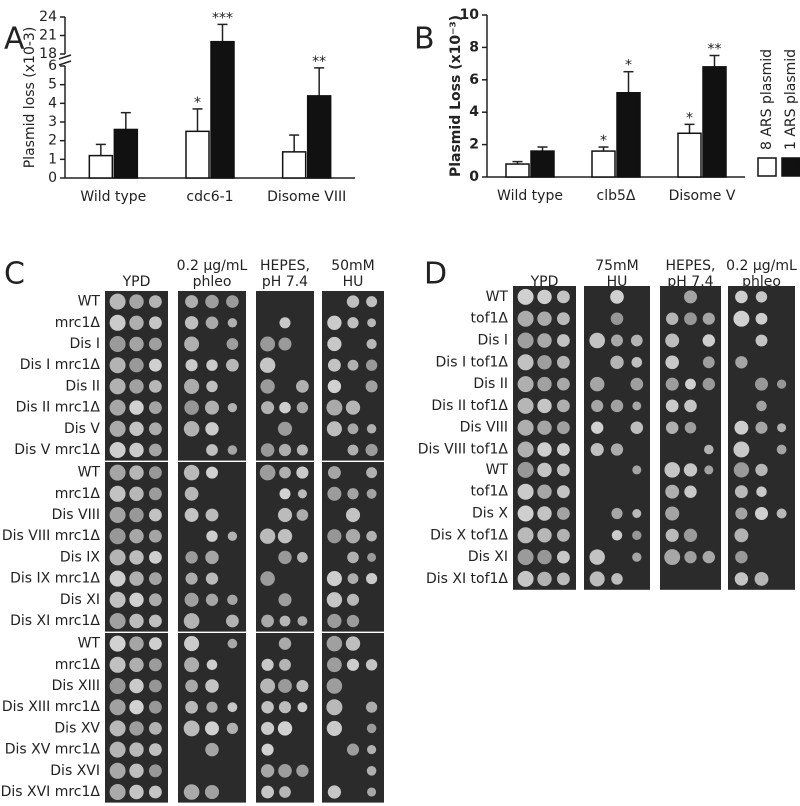 The image size is (800, 806). I want to click on legend-label: 8 ARS plasmid, so click(767, 99).